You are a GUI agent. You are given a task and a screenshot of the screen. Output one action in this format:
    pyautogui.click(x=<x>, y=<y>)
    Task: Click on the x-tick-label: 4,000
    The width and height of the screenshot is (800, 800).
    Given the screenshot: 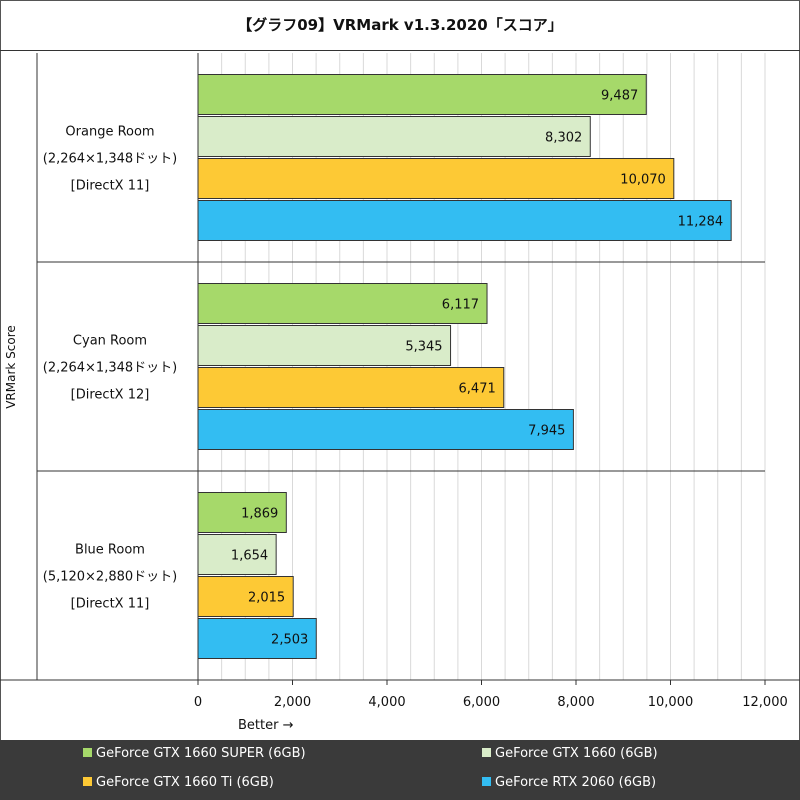 What is the action you would take?
    pyautogui.click(x=386, y=702)
    